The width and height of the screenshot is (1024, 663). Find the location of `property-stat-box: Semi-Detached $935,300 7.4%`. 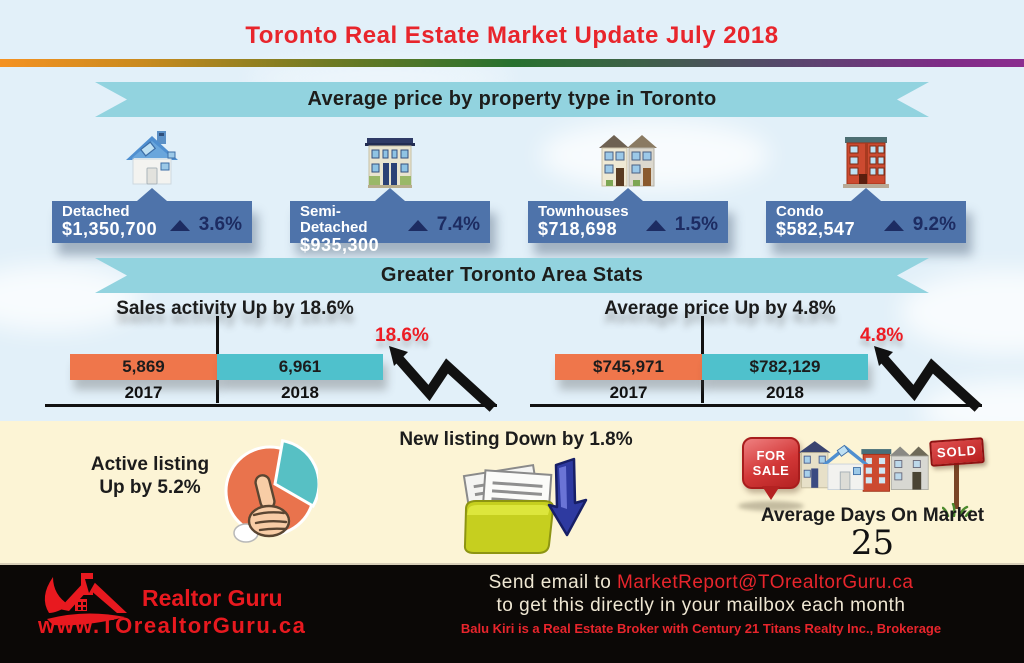

property-stat-box: Semi-Detached $935,300 7.4% is located at coordinates (390, 228).